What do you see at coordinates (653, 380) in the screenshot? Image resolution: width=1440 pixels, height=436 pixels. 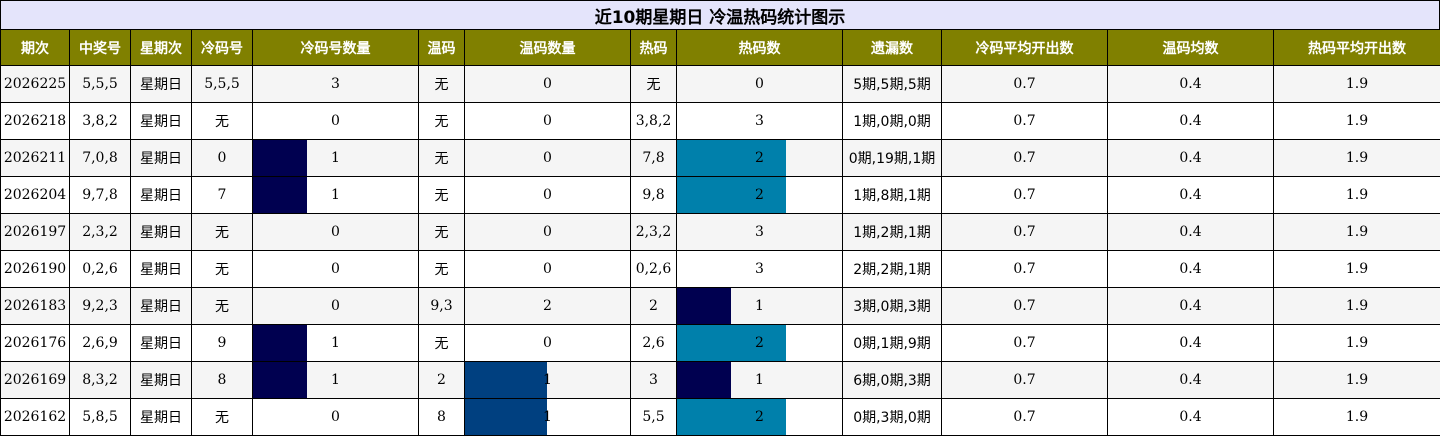 I see `cell-hot: 3` at bounding box center [653, 380].